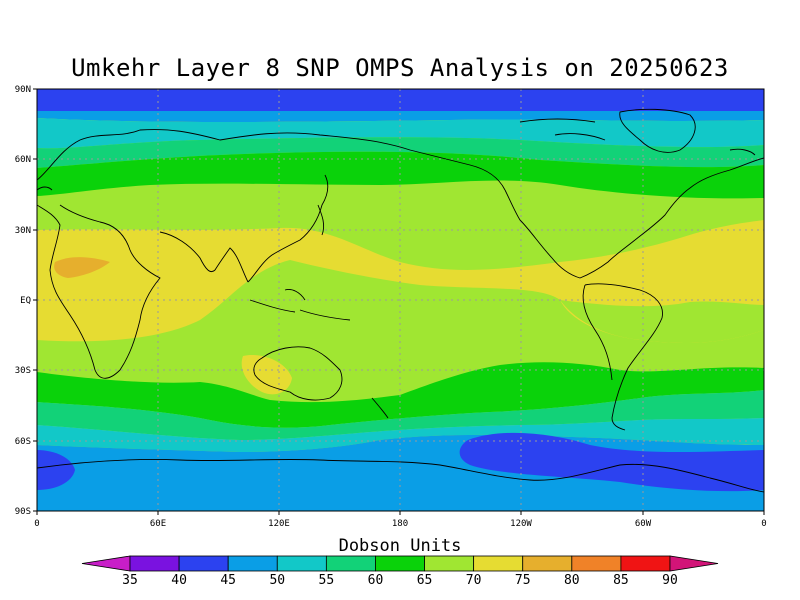  Describe the element at coordinates (23, 442) in the screenshot. I see `lat-label-60s: 60S` at that location.